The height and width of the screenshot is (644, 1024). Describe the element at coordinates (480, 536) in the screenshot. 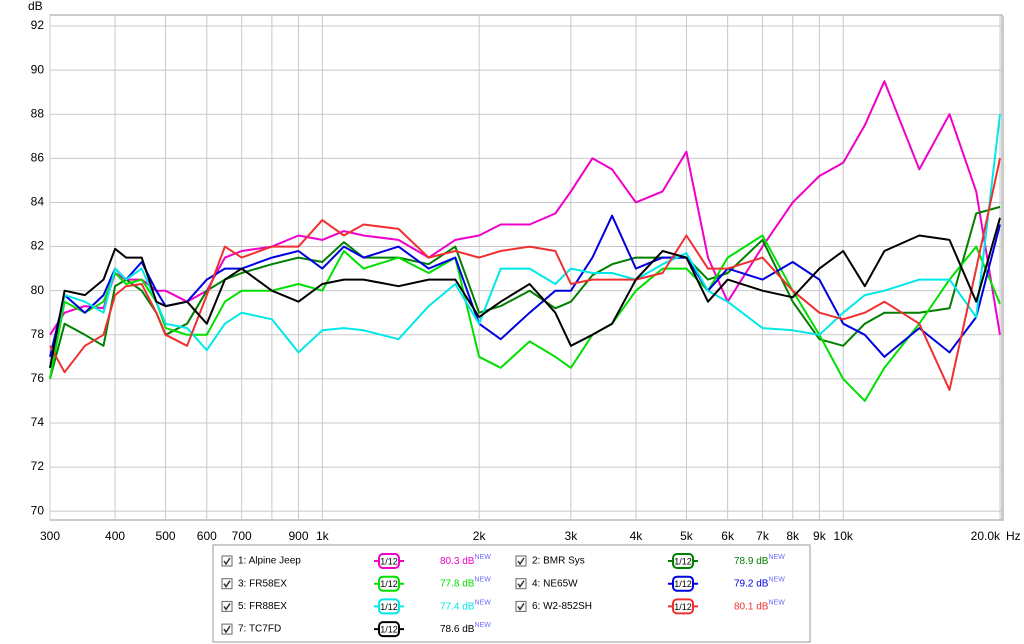

I see `x-tick-label: 2k` at that location.